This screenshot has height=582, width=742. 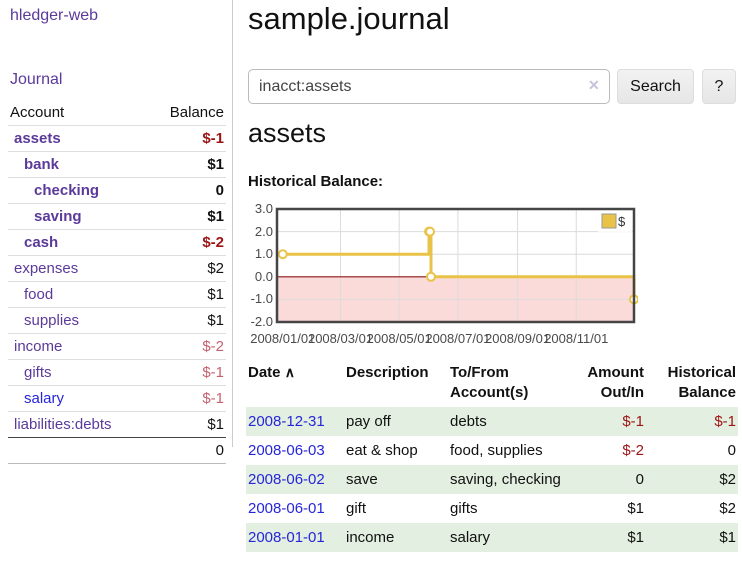 I want to click on transaction-balance: 0, so click(x=731, y=450).